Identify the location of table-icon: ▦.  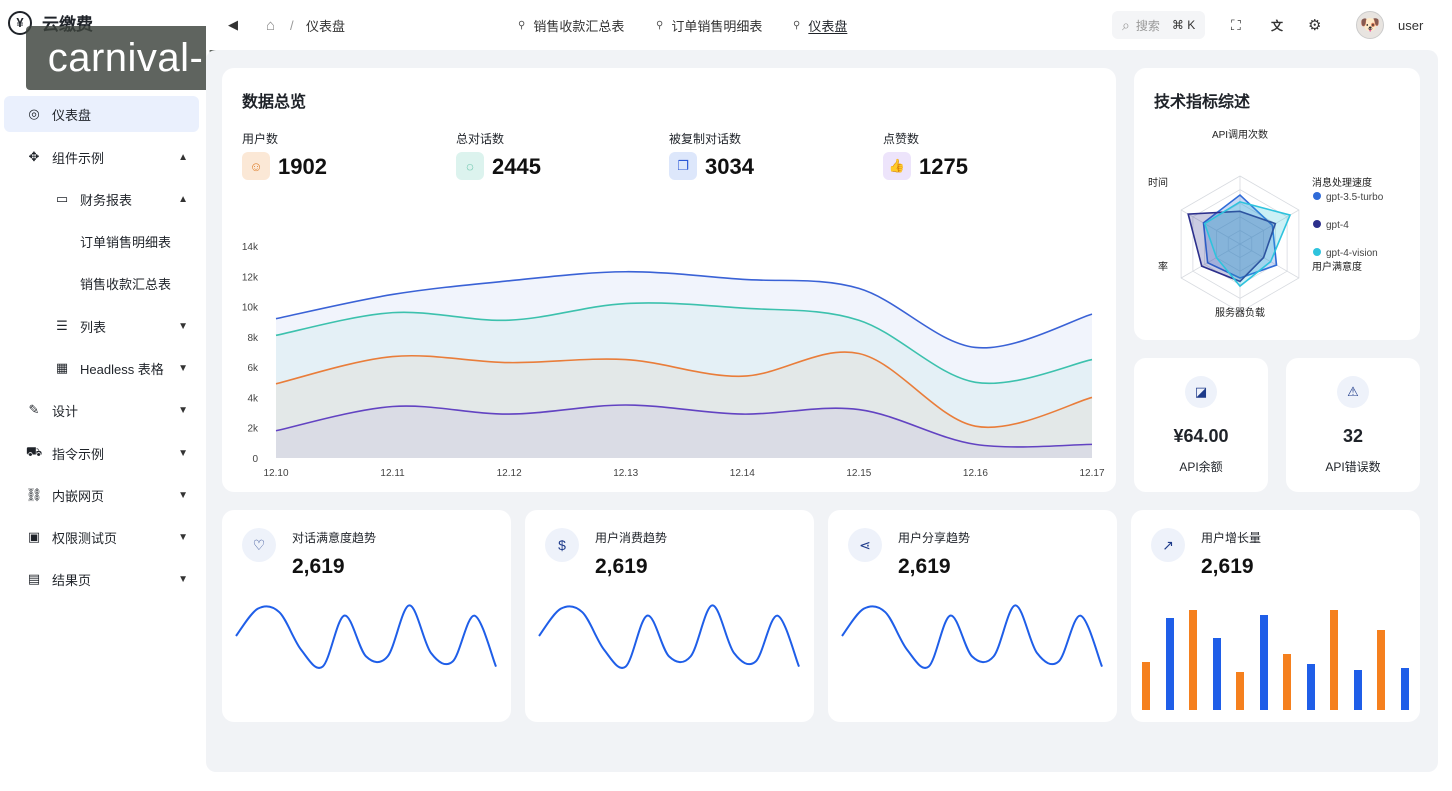
(62, 367).